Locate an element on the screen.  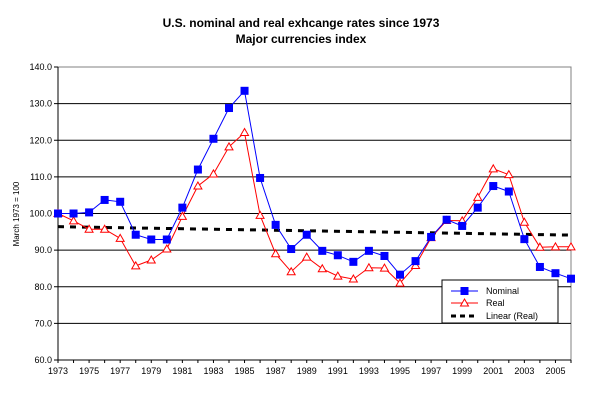
legend-marker-triangle is located at coordinates (464, 302).